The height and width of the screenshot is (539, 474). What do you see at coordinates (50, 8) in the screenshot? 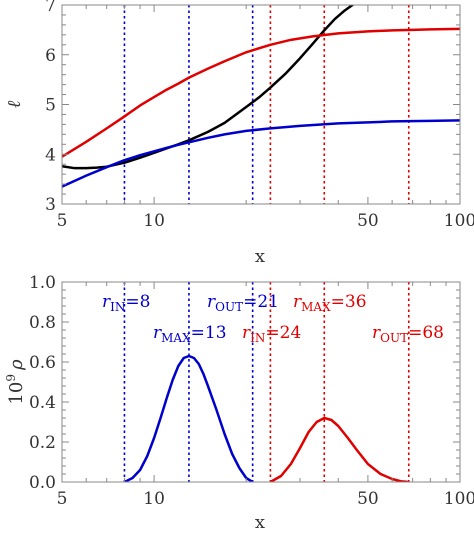
I see `y-tick-label: 7` at bounding box center [50, 8].